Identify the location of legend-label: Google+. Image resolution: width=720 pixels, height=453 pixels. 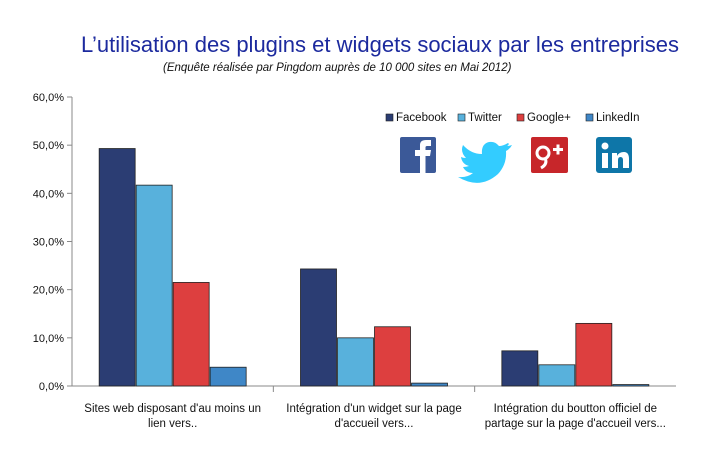
(549, 118).